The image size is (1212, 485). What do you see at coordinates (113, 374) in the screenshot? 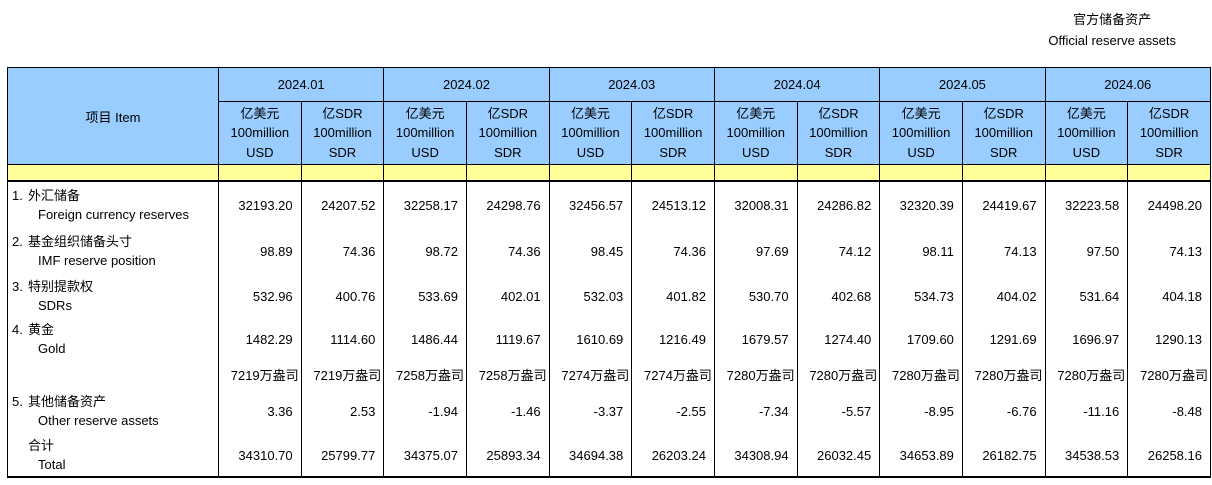
I see `row-label-cell` at bounding box center [113, 374].